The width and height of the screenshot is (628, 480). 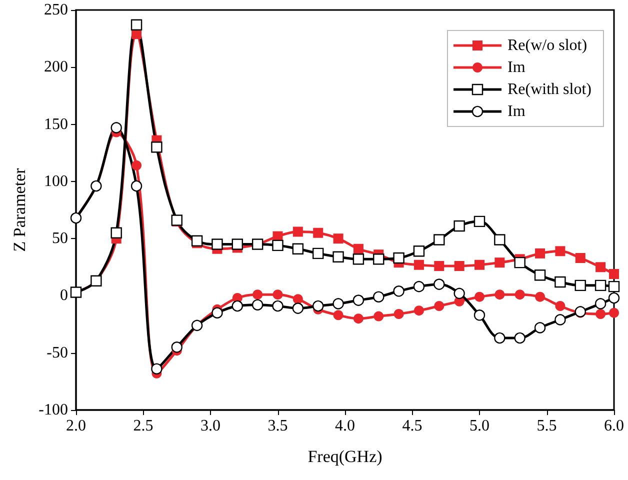 I want to click on y-tick-label: 150, so click(x=56, y=124).